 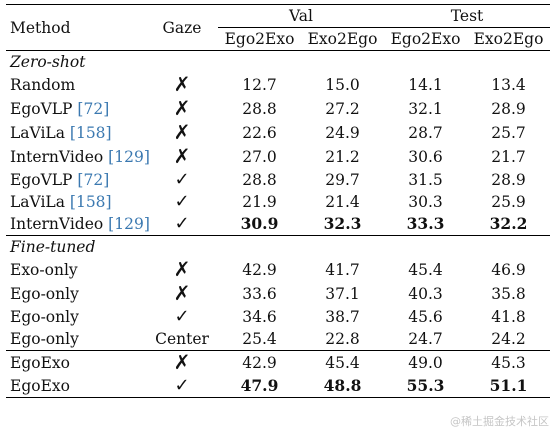 What do you see at coordinates (342, 339) in the screenshot?
I see `score-cell: 22.8` at bounding box center [342, 339].